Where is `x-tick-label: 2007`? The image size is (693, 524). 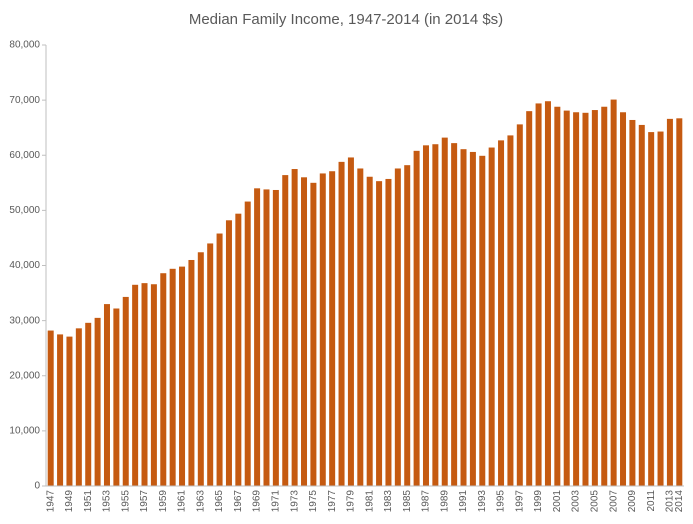
x-tick-label: 2007 is located at coordinates (613, 501).